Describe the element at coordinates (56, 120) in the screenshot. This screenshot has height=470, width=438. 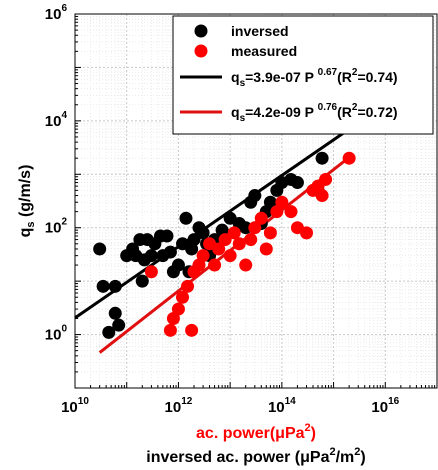
I see `y-tick-label: 10⁴` at that location.